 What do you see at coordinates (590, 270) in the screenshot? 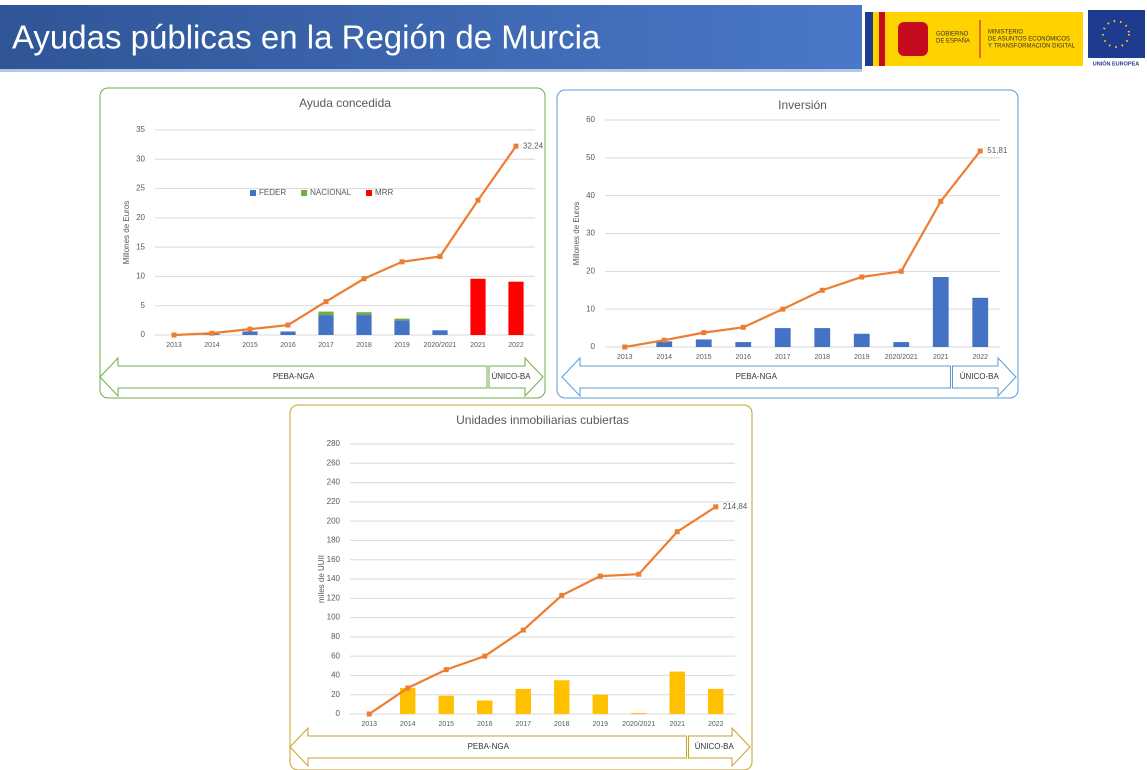
I see `y-tick-label: 20` at bounding box center [590, 270].